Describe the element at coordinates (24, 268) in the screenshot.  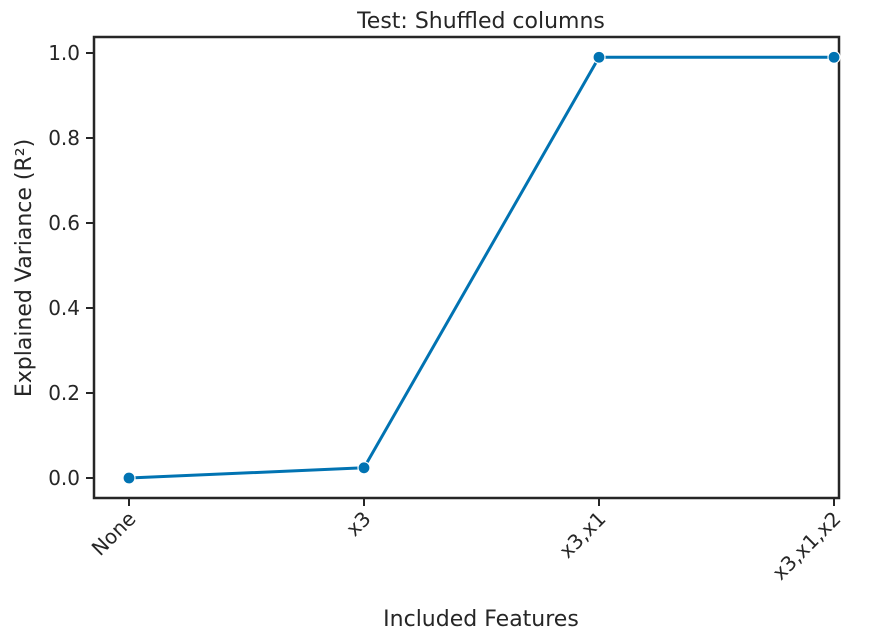
I see `y-axis-label: Explained Variance (R²)` at that location.